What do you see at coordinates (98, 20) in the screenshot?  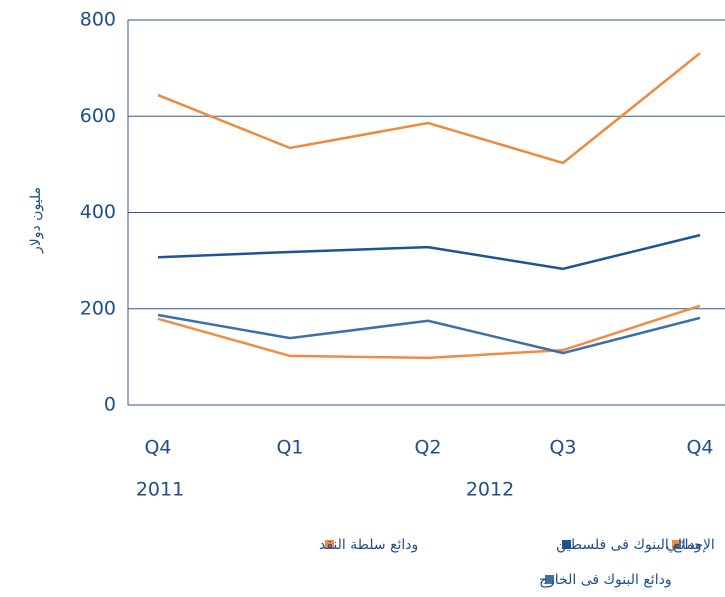 I see `y-tick-label: 800` at bounding box center [98, 20].